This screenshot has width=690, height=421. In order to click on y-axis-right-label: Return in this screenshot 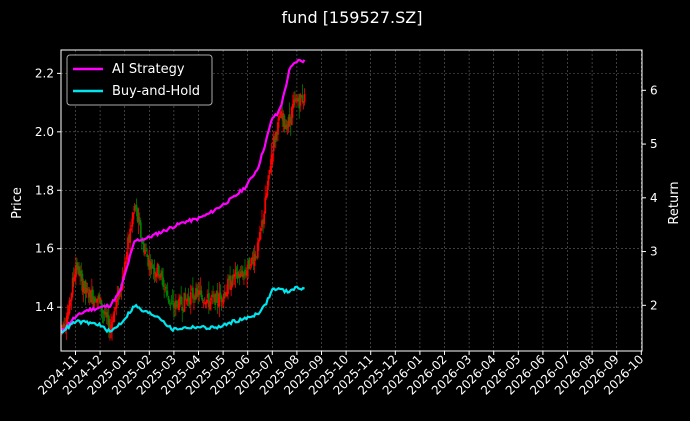, I will do `click(674, 202)`.